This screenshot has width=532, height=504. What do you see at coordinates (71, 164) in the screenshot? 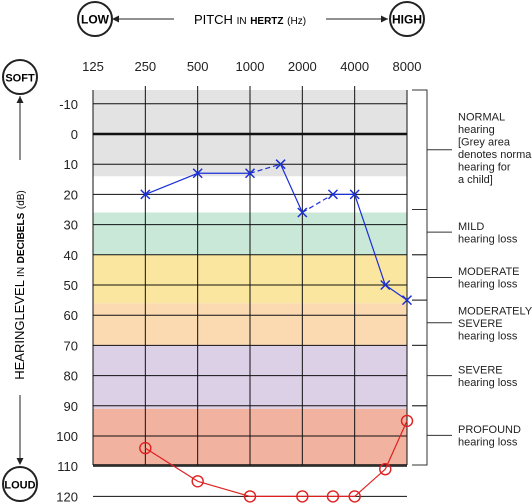
I see `y-tick-label: 10` at bounding box center [71, 164].